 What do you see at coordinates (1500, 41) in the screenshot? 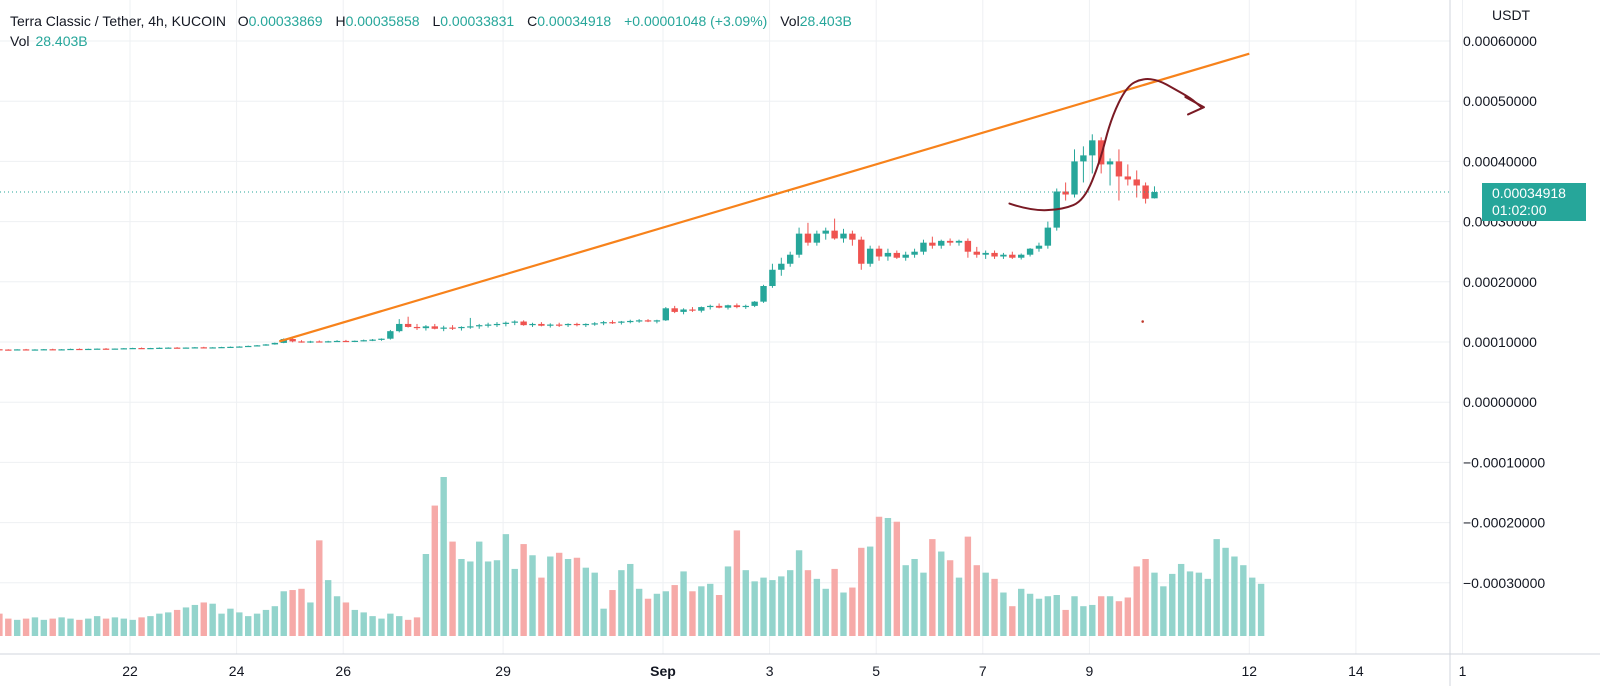
I see `y-tick-label: 0.00060000` at bounding box center [1500, 41].